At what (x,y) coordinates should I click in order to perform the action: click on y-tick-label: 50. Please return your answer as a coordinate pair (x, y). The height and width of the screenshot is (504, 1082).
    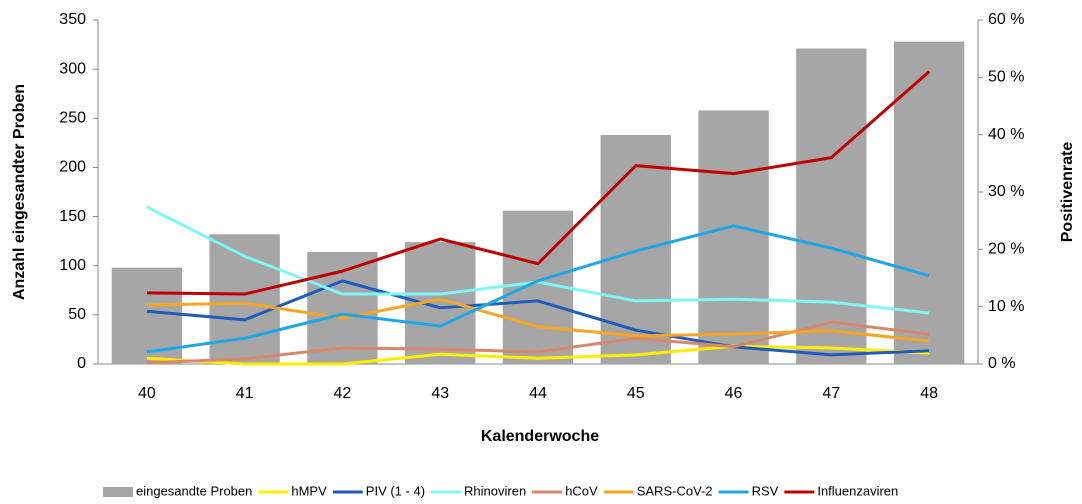
    Looking at the image, I should click on (77, 314).